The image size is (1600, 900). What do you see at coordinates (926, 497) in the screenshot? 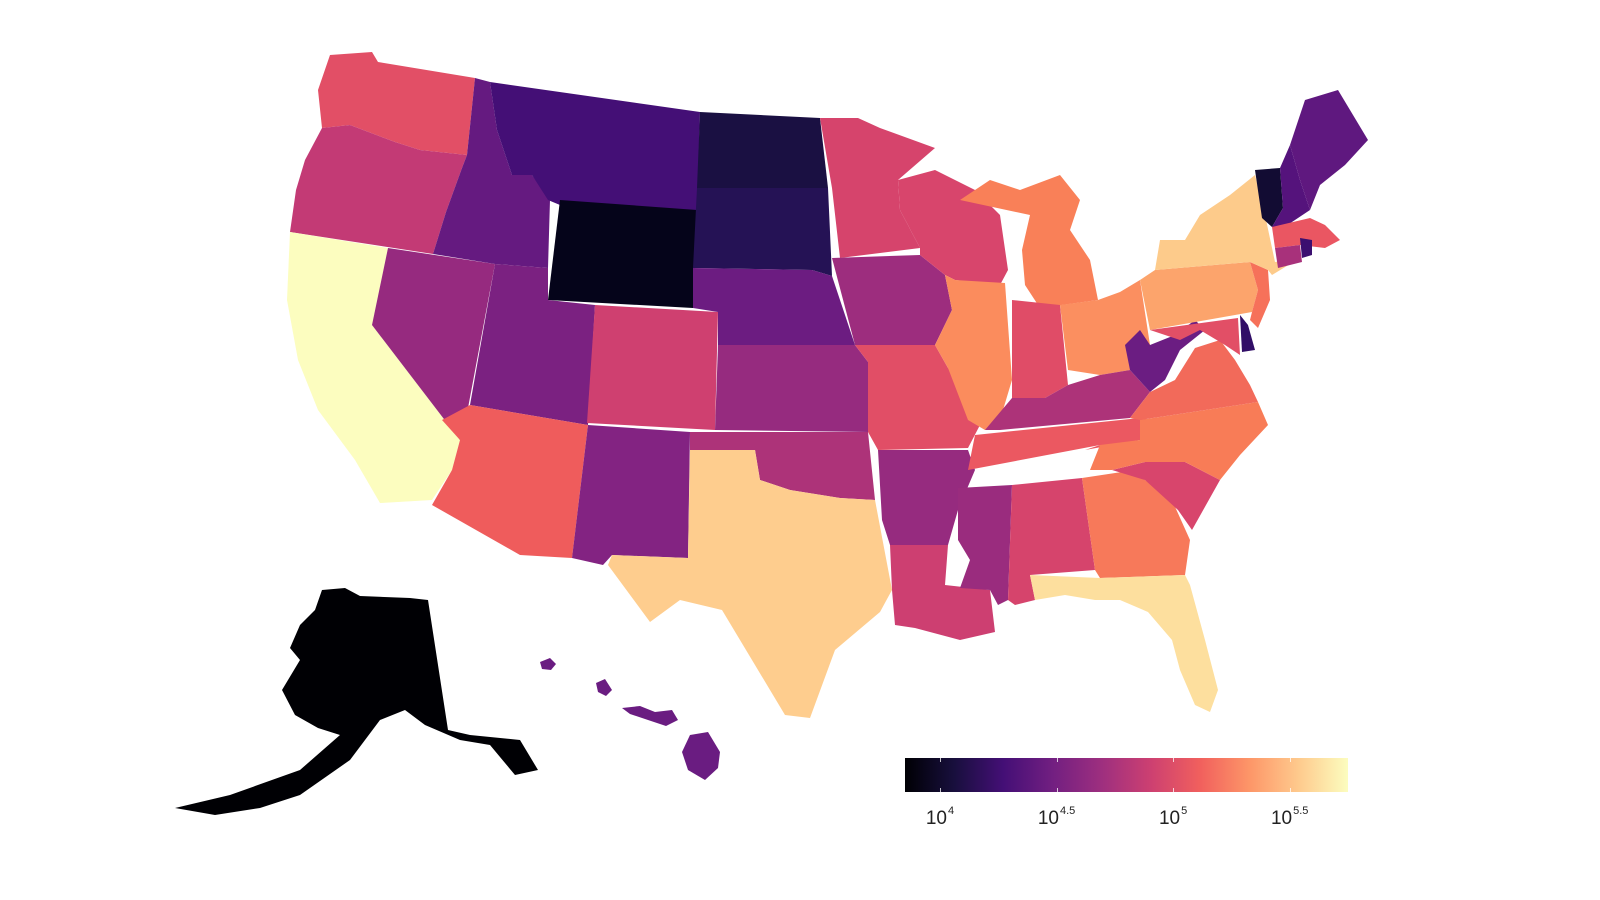
I see `state-ar: Arkansas` at bounding box center [926, 497].